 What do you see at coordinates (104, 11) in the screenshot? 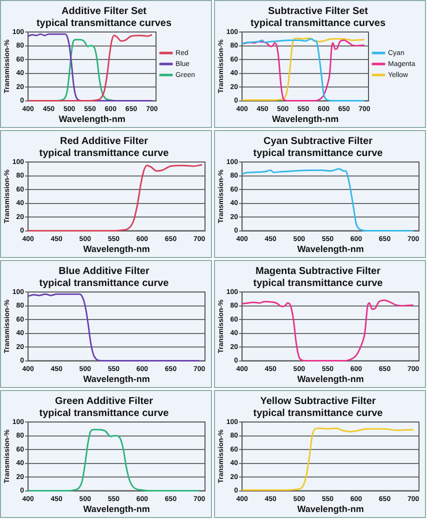
I see `chart-title: Additive Filter Set` at bounding box center [104, 11].